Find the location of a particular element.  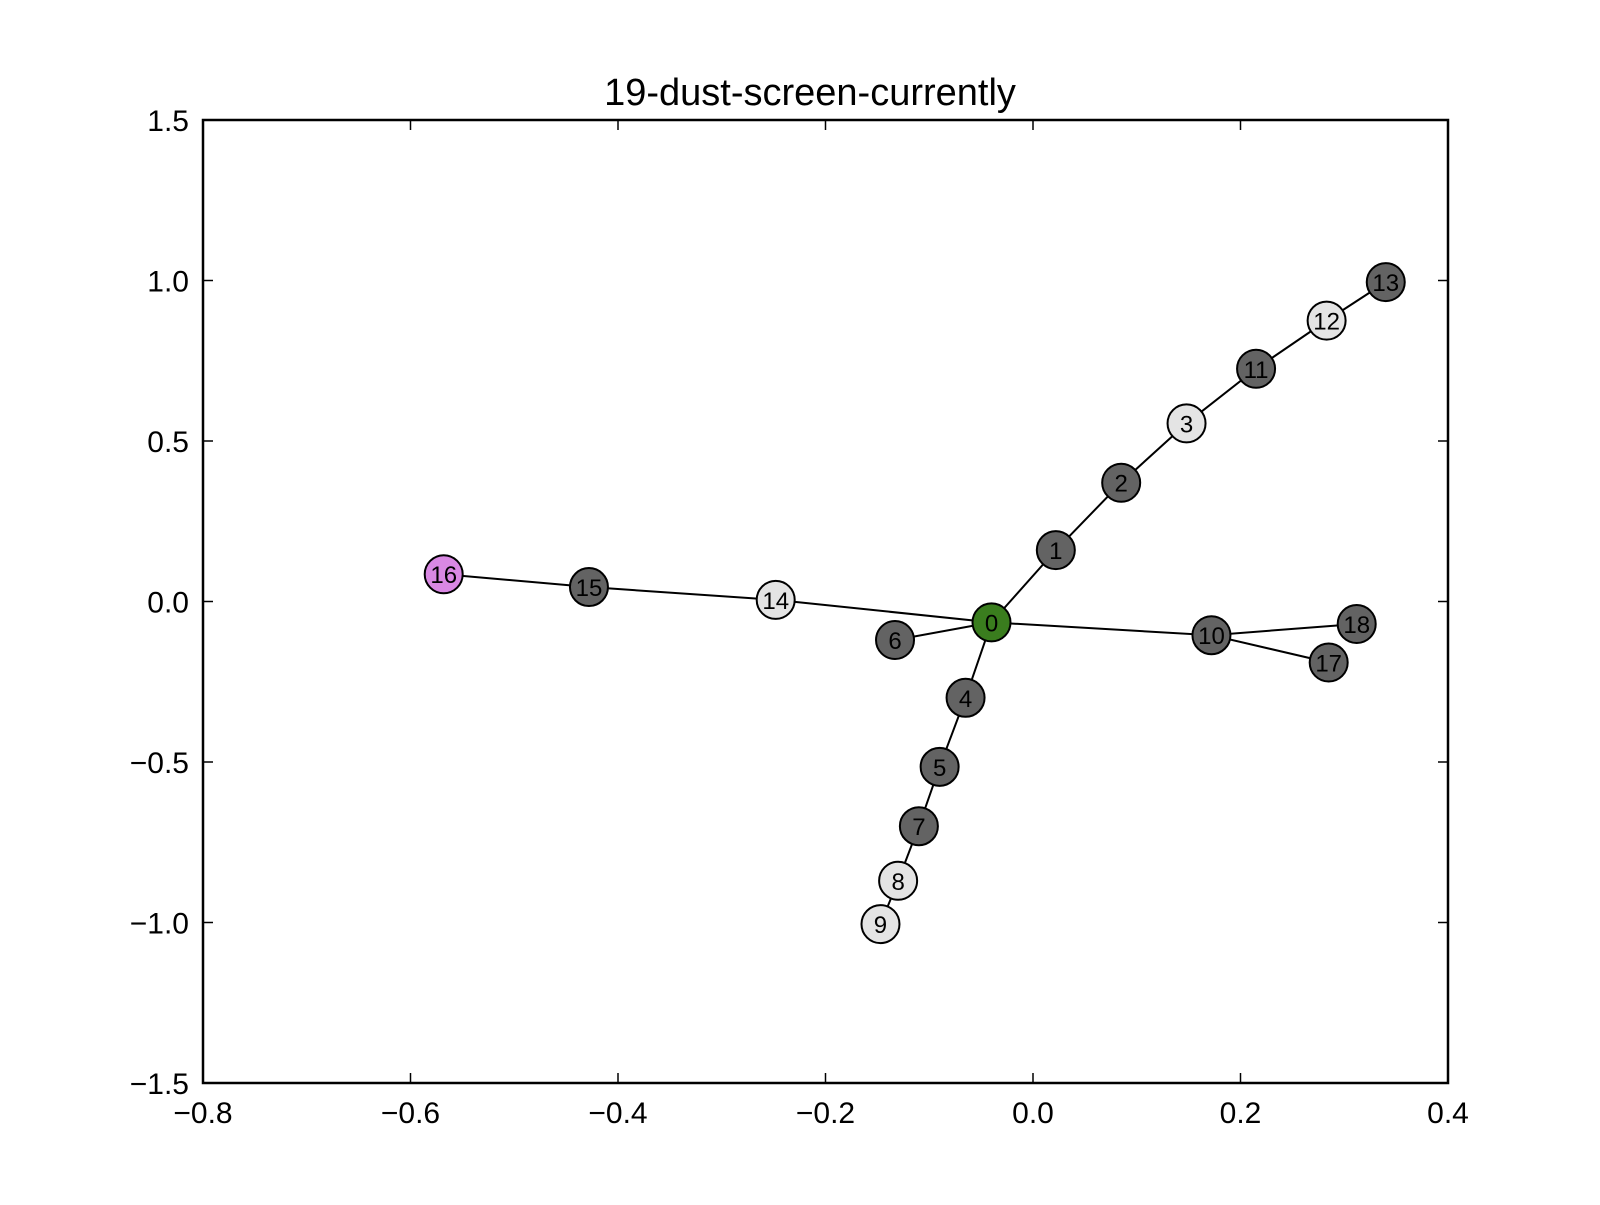

node-14: 14 is located at coordinates (775, 599).